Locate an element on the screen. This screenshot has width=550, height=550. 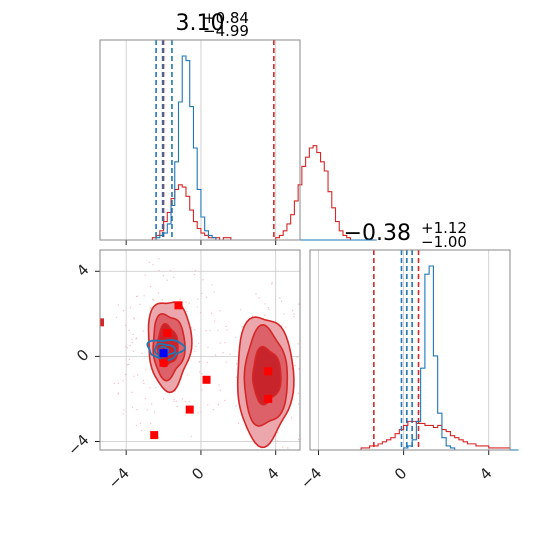
panel-frame is located at coordinates (200, 140).